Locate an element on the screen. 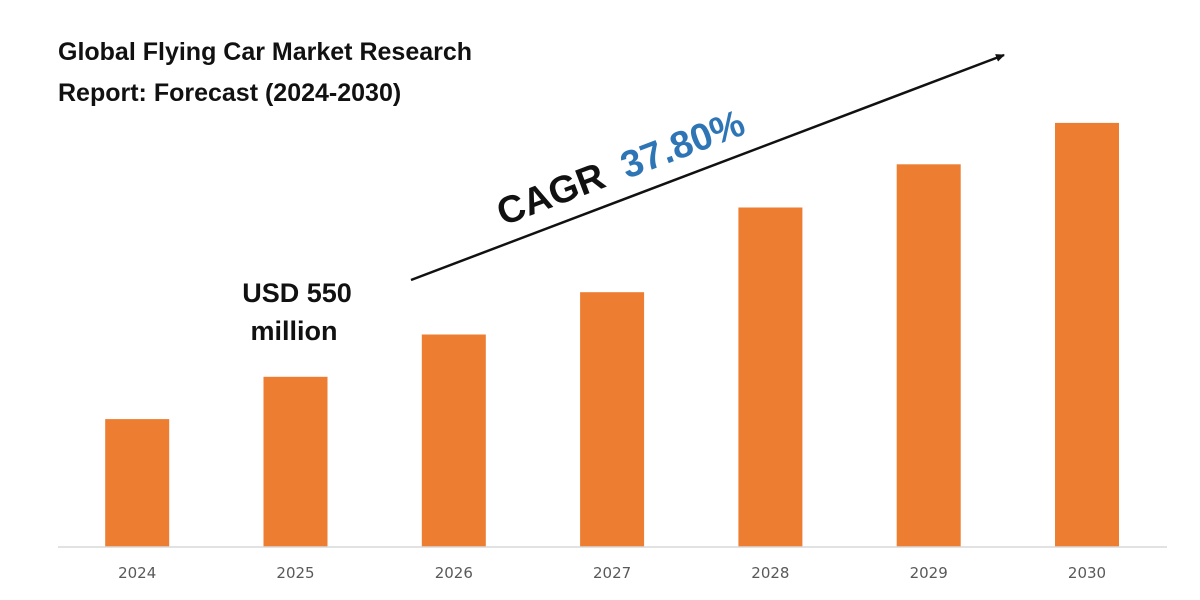 This screenshot has width=1200, height=600. bar-2029 is located at coordinates (928, 356).